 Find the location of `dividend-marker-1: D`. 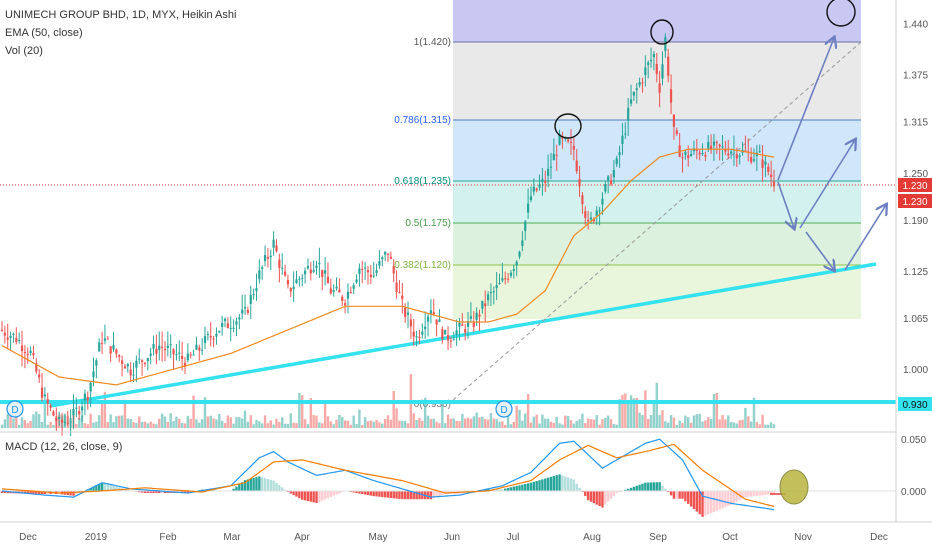

dividend-marker-1: D is located at coordinates (15, 409).